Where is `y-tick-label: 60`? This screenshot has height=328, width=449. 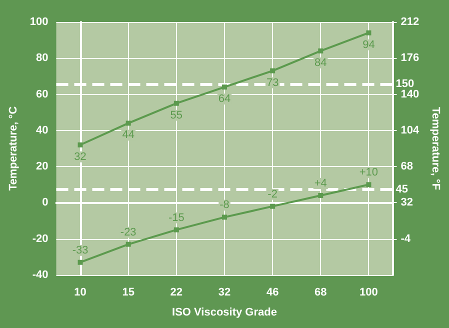
y-tick-label: 60 is located at coordinates (42, 94).